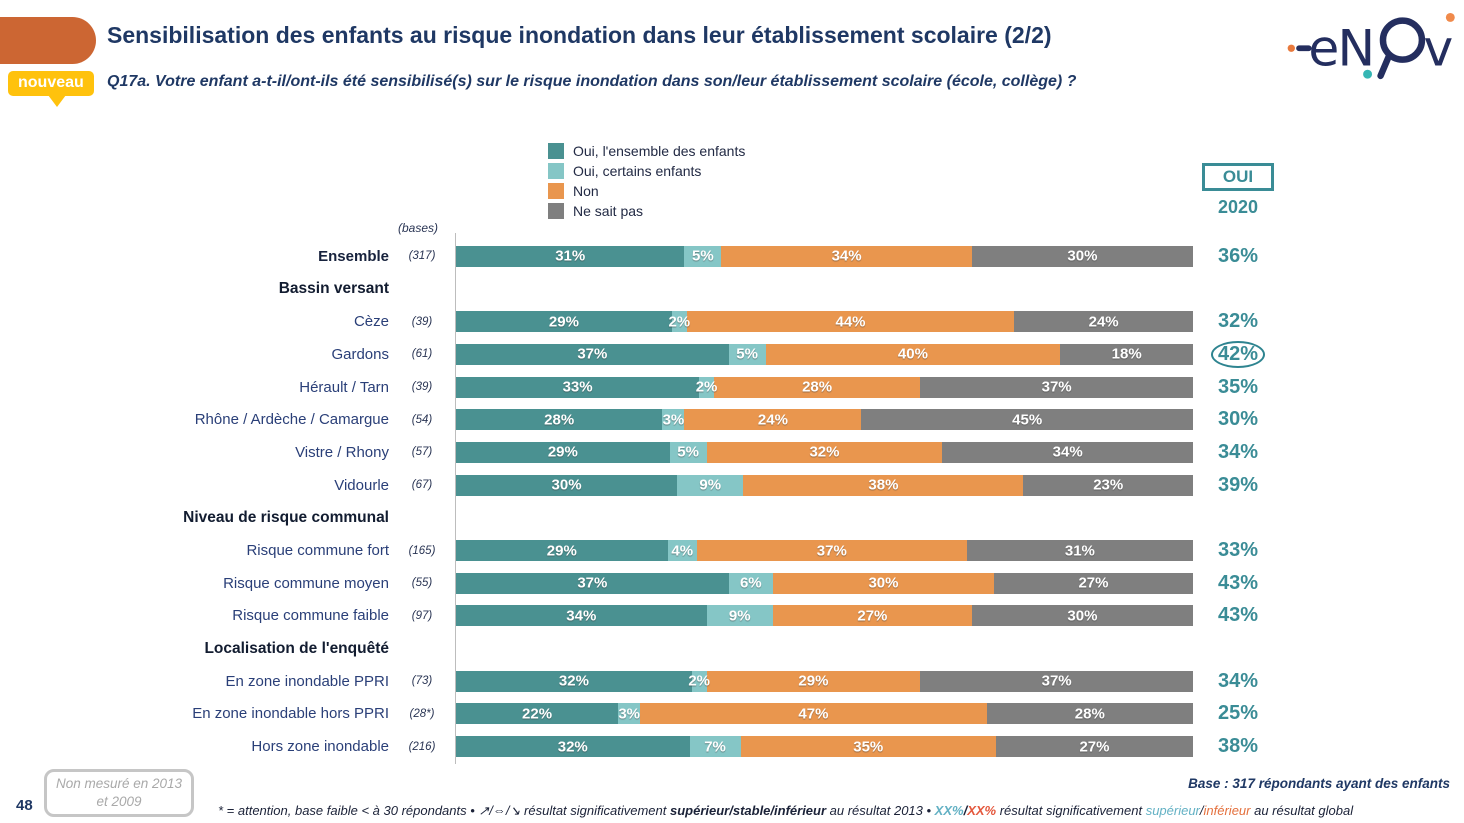 This screenshot has height=823, width=1464. What do you see at coordinates (333, 289) in the screenshot?
I see `section-label: Bassin versant` at bounding box center [333, 289].